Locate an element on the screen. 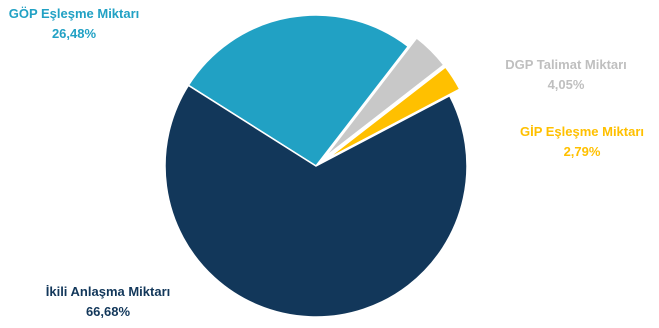  slice-dgp-talimat is located at coordinates (384, 97).